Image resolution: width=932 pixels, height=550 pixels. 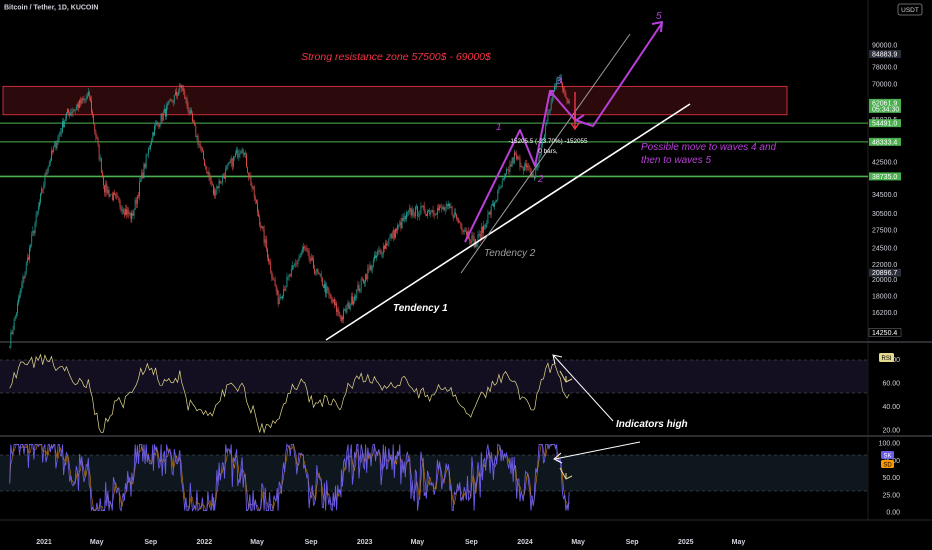 I want to click on price-tick-label: 30500.0, so click(x=884, y=214).